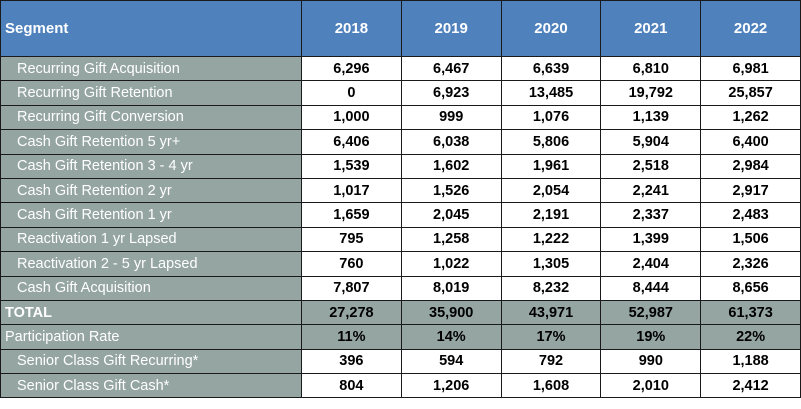 The height and width of the screenshot is (409, 801). What do you see at coordinates (750, 68) in the screenshot?
I see `table-cell: 6,981` at bounding box center [750, 68].